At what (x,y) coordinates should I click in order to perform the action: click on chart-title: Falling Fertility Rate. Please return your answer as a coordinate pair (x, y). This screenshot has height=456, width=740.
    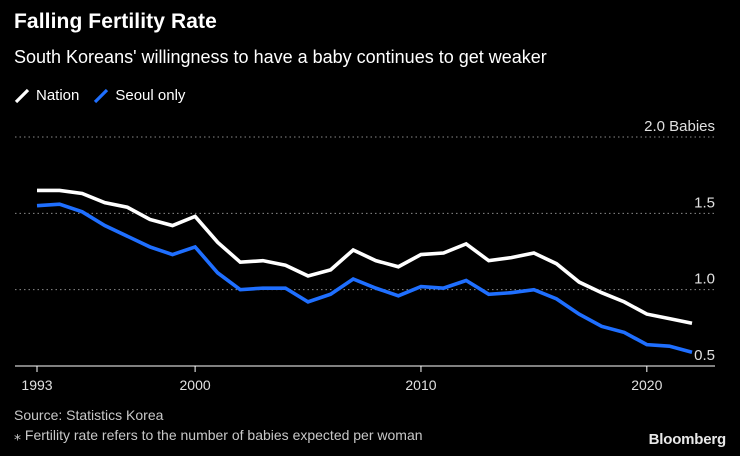
    Looking at the image, I should click on (115, 21).